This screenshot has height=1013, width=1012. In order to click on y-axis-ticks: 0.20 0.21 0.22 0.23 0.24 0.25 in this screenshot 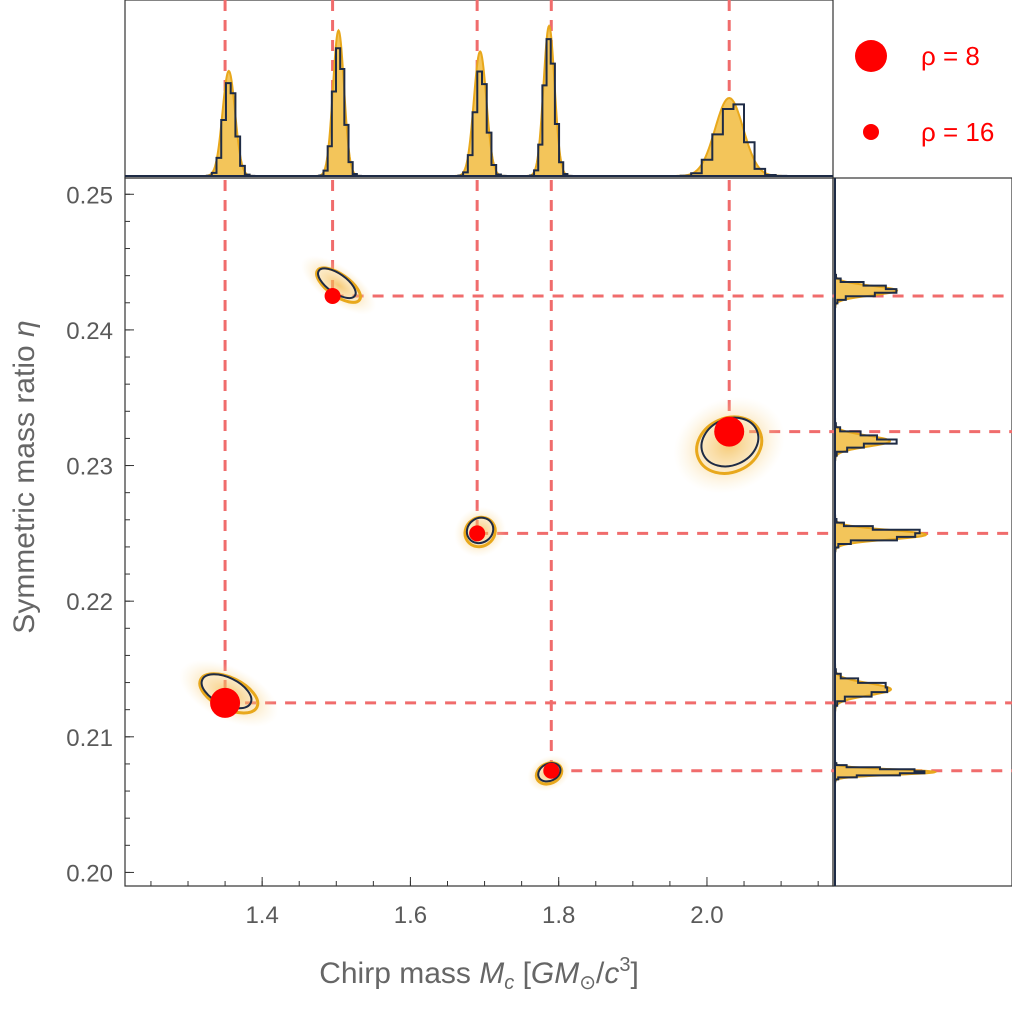, I will do `click(100, 534)`.